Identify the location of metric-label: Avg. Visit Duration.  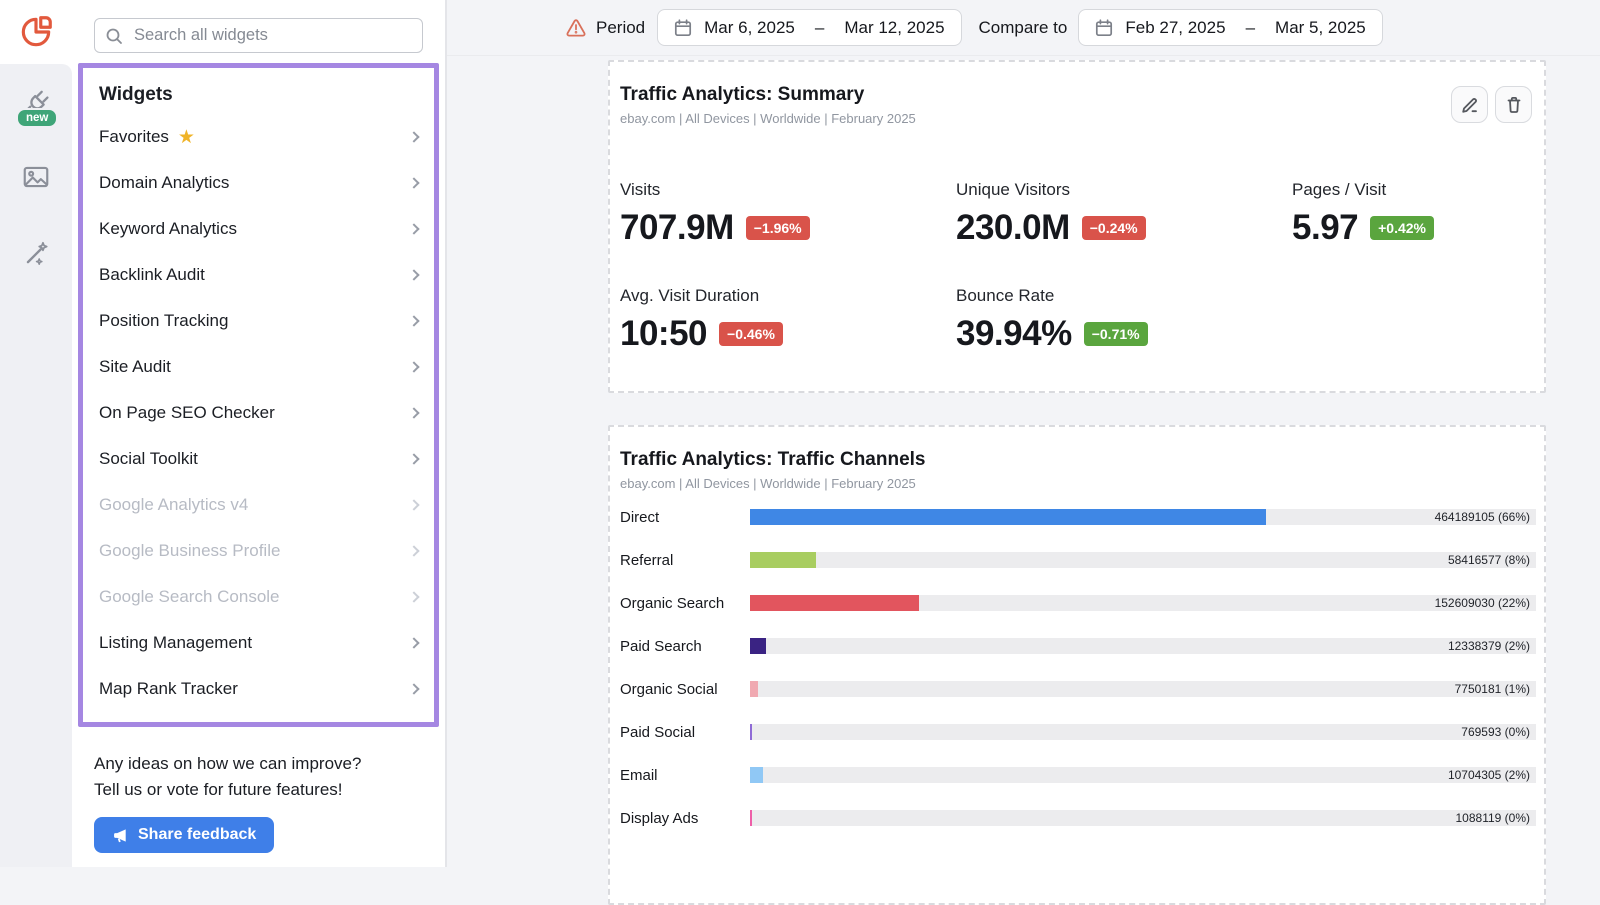
(690, 295).